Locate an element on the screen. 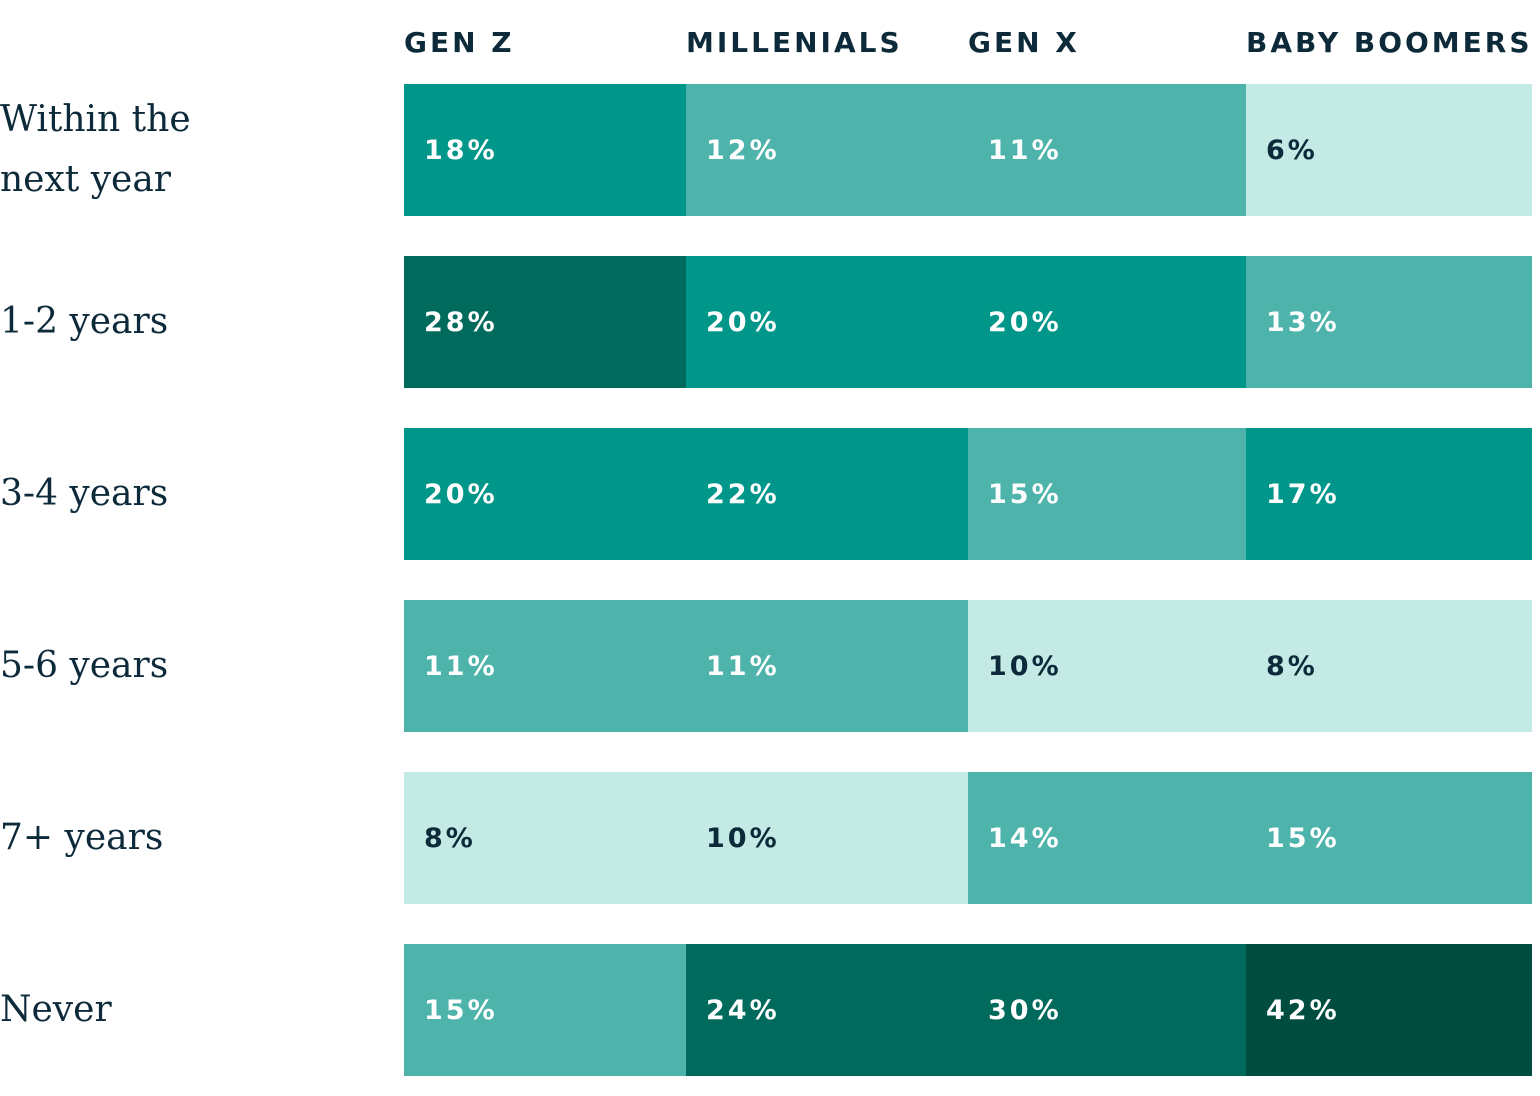 Image resolution: width=1540 pixels, height=1096 pixels. cell-label: 17% is located at coordinates (1303, 494).